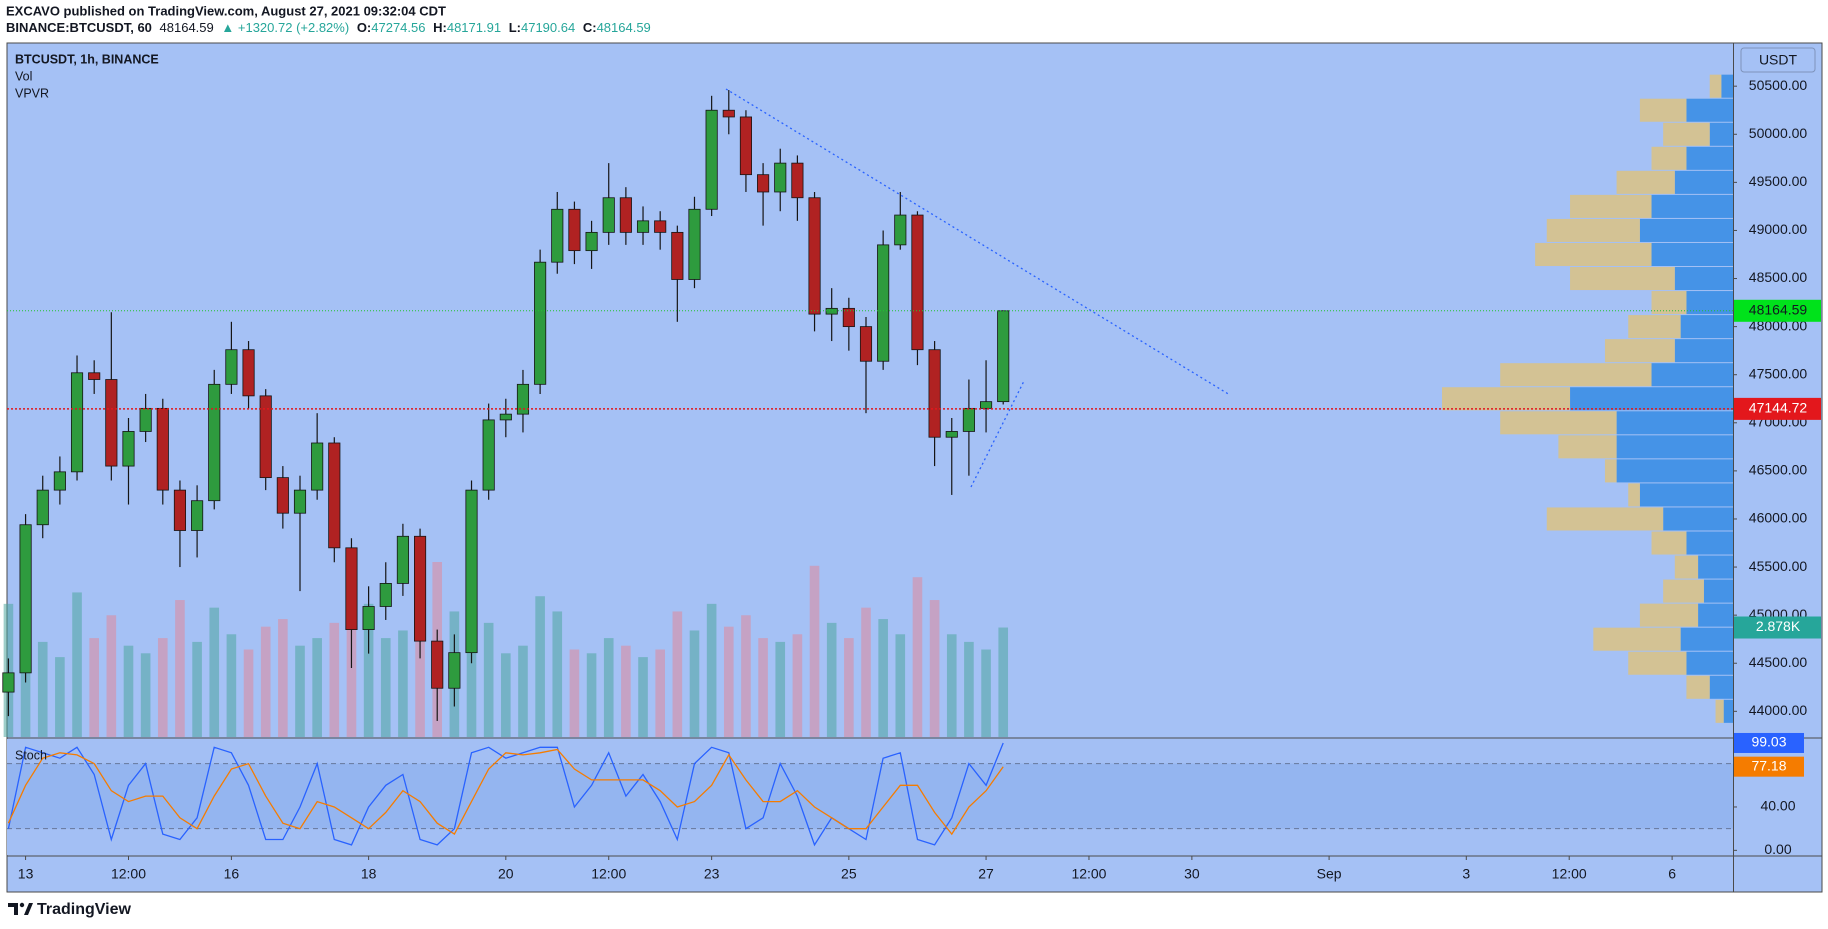 The height and width of the screenshot is (929, 1828). I want to click on price: 48164.59, so click(187, 27).